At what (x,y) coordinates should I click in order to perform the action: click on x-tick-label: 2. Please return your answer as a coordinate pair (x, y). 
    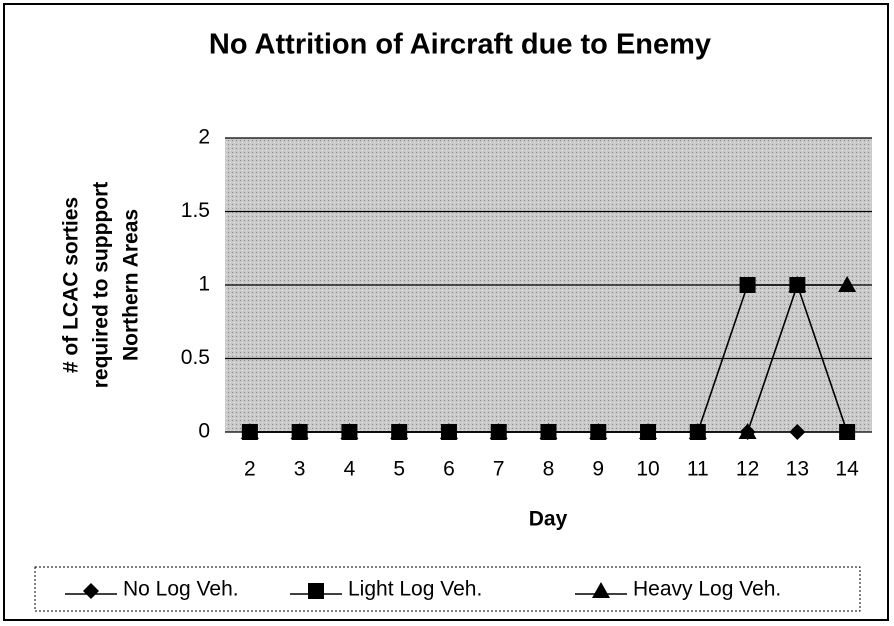
    Looking at the image, I should click on (250, 469).